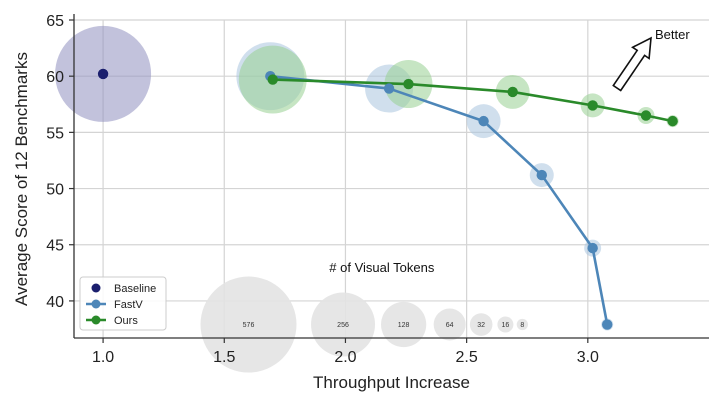  I want to click on token-ref-label-16: 16, so click(506, 325).